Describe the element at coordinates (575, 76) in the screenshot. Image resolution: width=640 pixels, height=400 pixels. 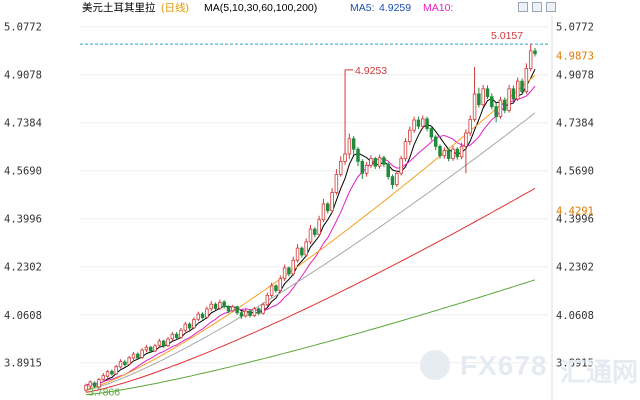
I see `y-tick-label: 4.9078` at that location.